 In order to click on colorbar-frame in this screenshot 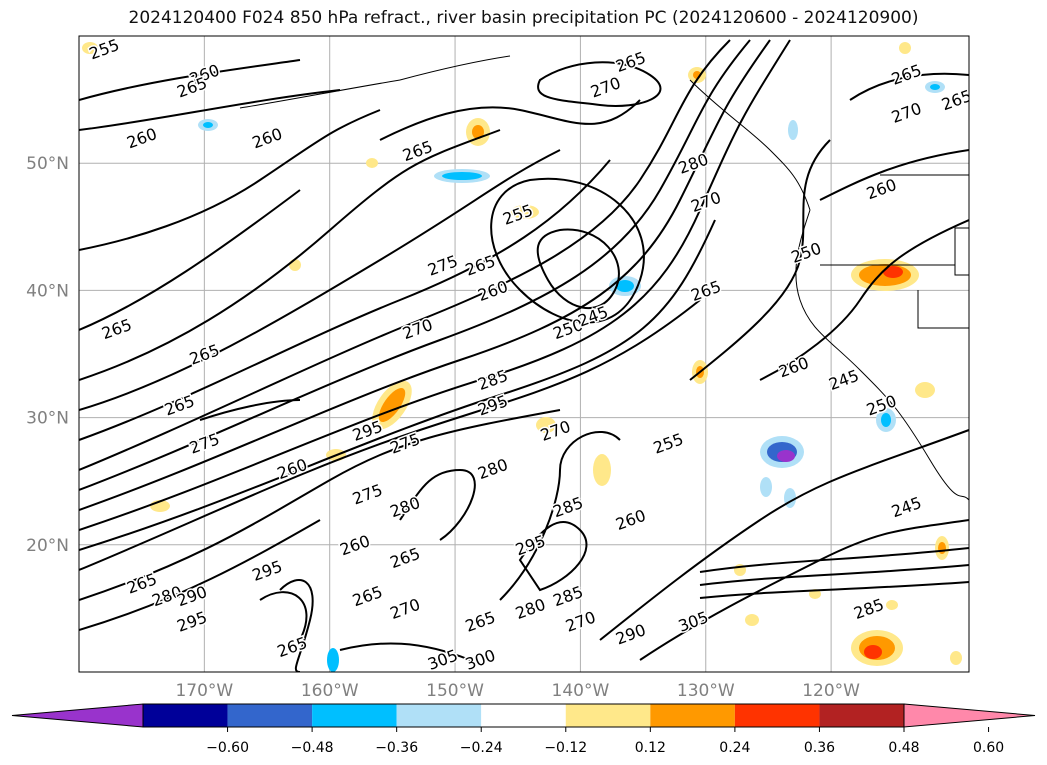, I will do `click(523, 715)`.